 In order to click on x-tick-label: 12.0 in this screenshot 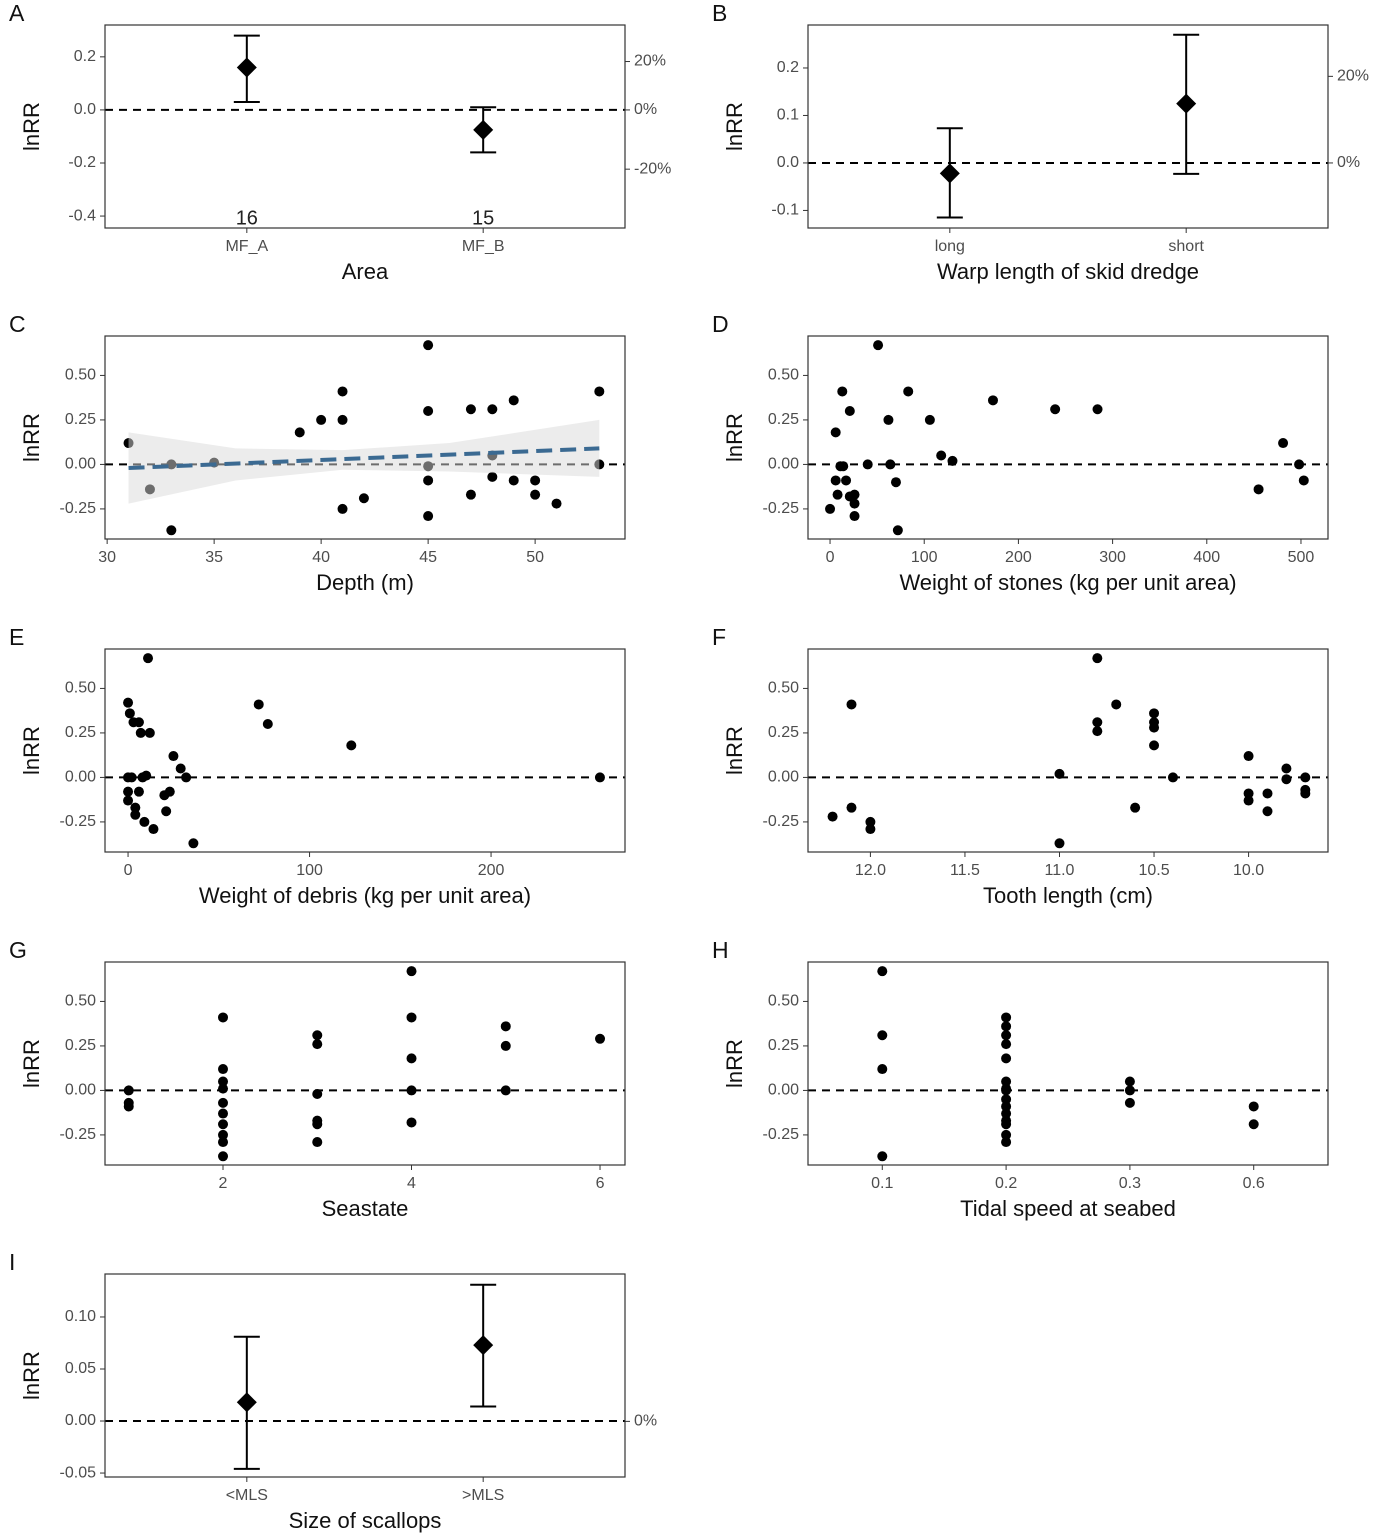, I will do `click(870, 870)`.